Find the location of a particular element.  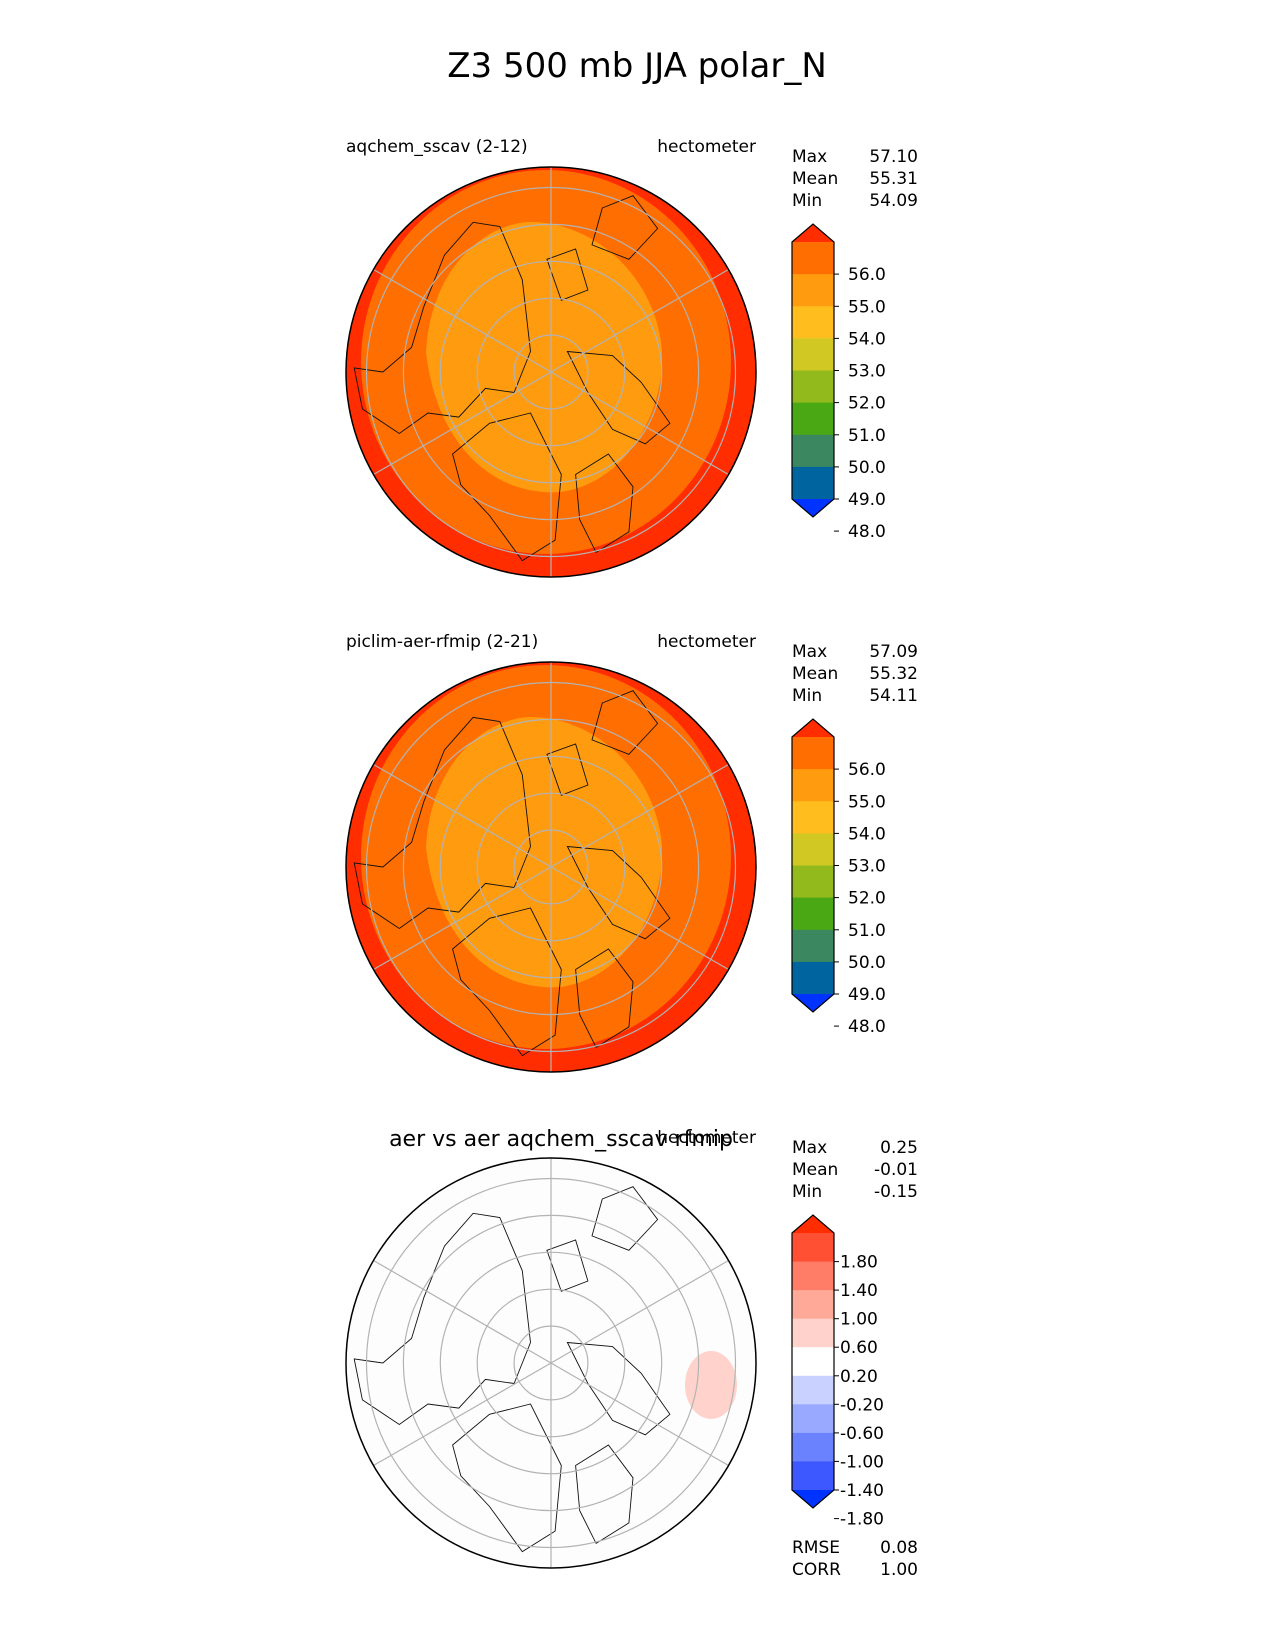

stat-value: 0.25 is located at coordinates (899, 1148).